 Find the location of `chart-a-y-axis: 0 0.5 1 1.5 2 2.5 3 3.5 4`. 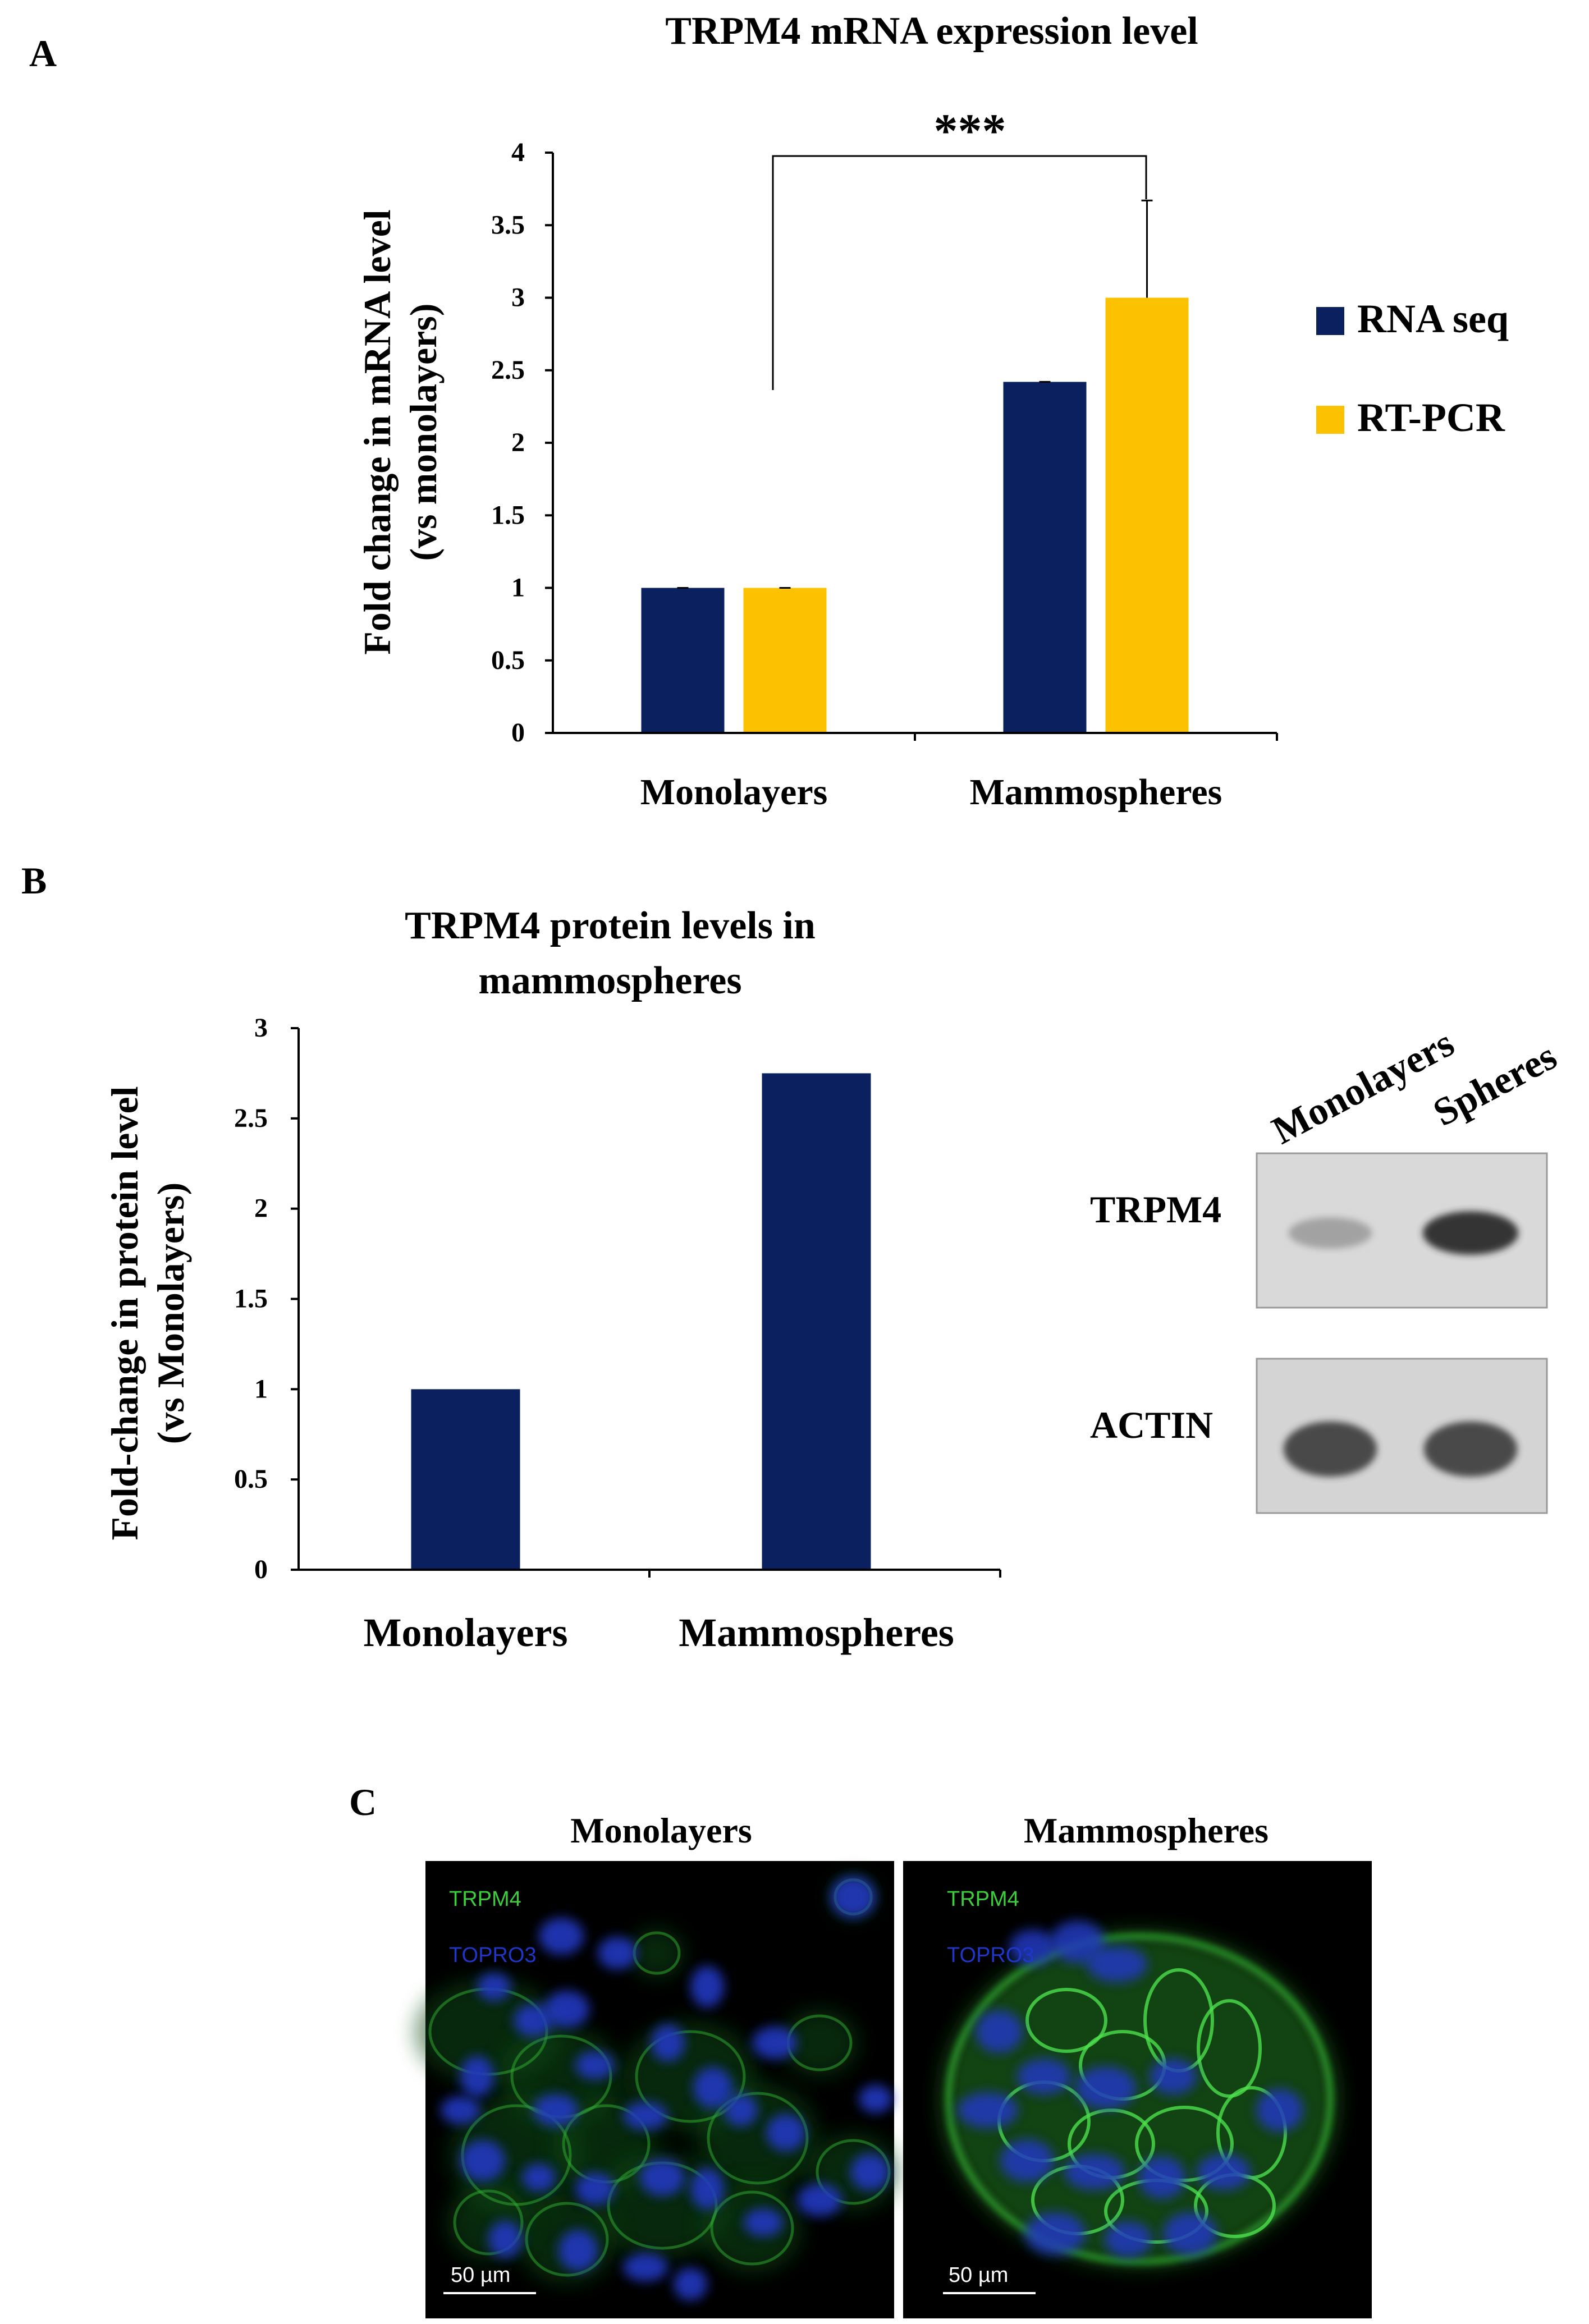

chart-a-y-axis: 0 0.5 1 1.5 2 2.5 3 3.5 4 is located at coordinates (522, 442).